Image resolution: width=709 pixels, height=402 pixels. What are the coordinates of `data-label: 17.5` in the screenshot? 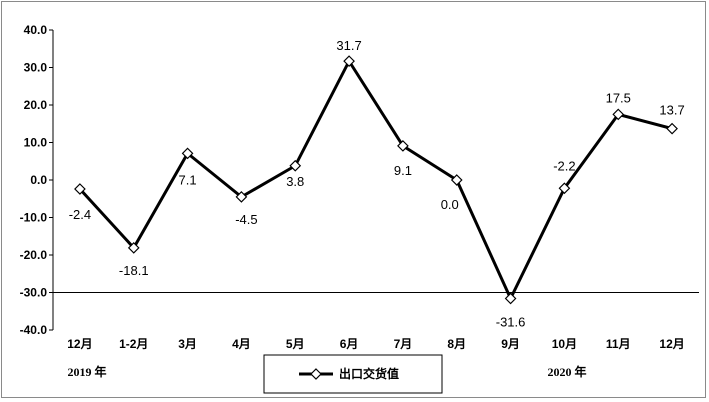 It's located at (618, 97).